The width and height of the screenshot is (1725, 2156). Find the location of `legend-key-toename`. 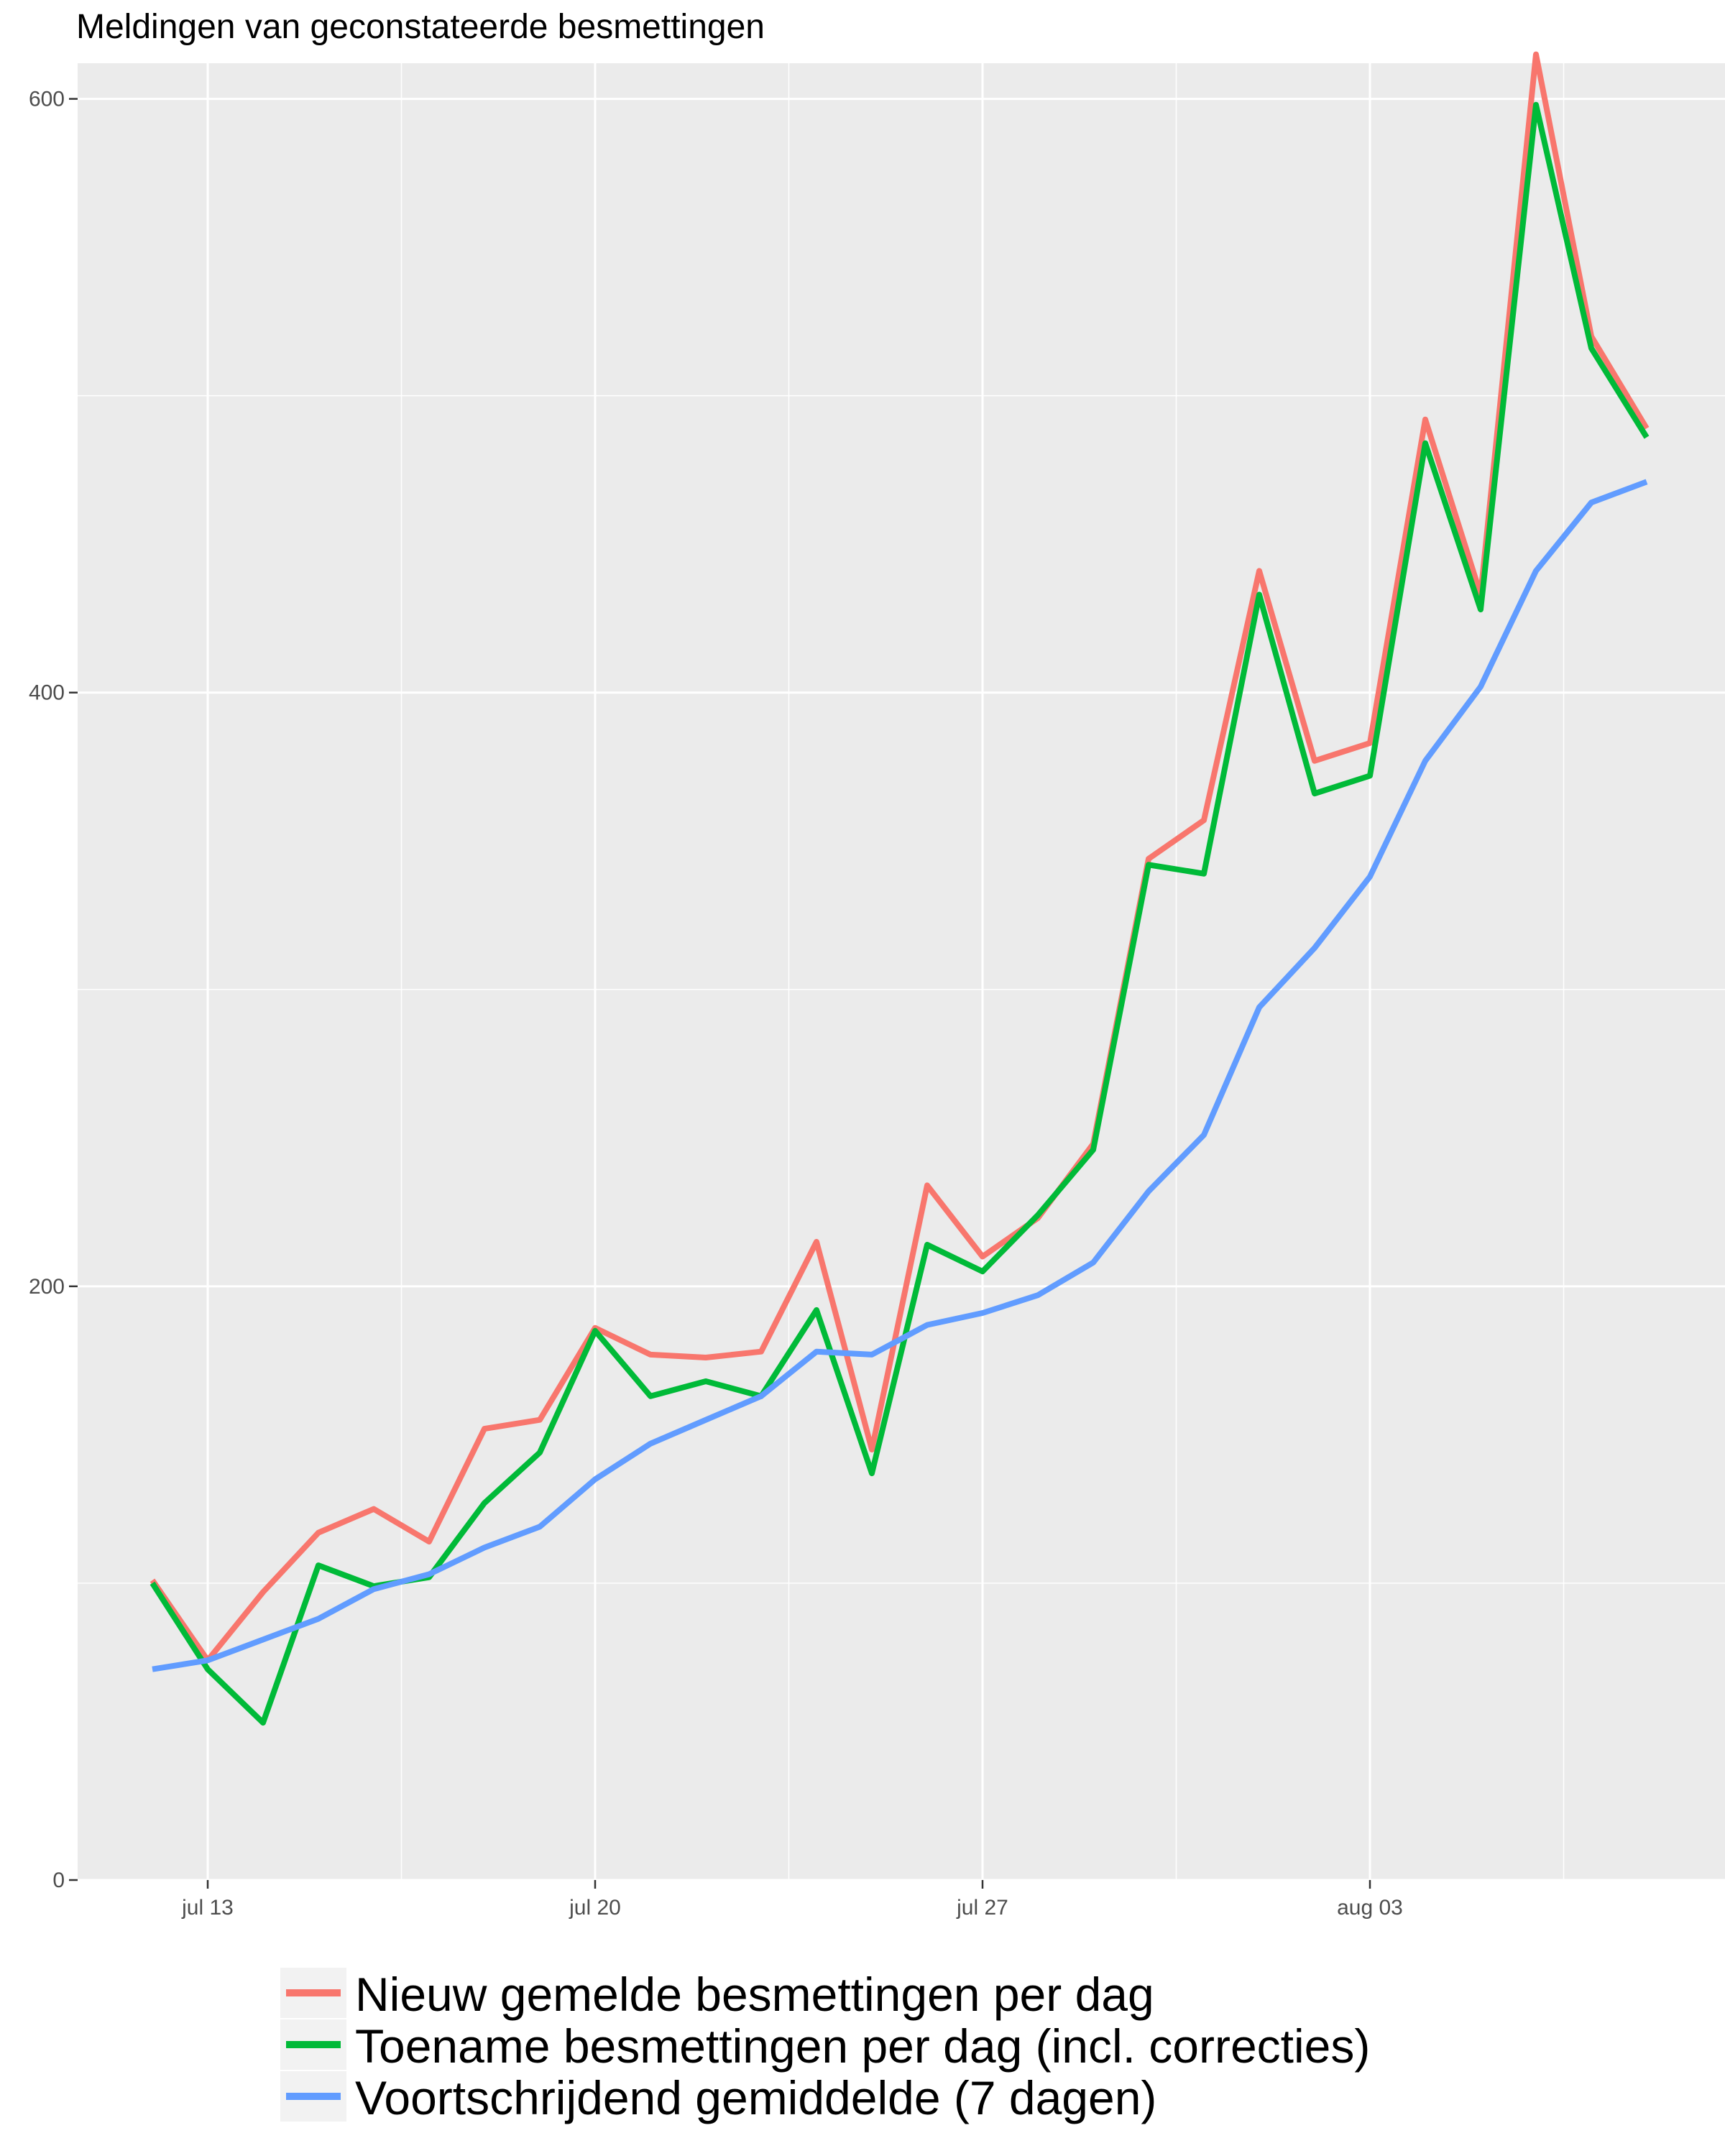

legend-key-toename is located at coordinates (313, 2044).